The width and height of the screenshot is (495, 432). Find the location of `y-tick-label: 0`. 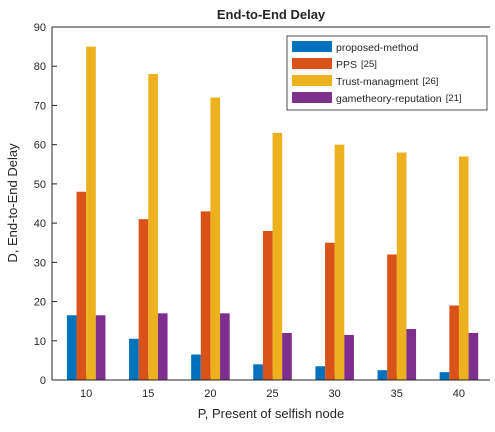

y-tick-label: 0 is located at coordinates (43, 381).